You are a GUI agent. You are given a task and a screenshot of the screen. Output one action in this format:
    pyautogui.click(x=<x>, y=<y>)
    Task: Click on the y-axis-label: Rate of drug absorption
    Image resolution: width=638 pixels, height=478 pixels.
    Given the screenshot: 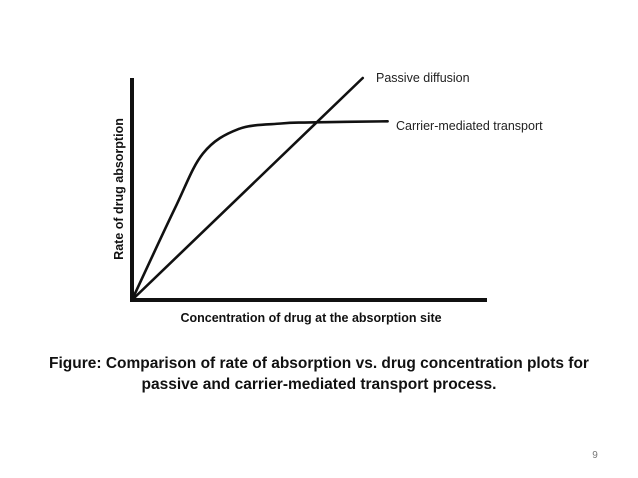 What is the action you would take?
    pyautogui.click(x=119, y=189)
    